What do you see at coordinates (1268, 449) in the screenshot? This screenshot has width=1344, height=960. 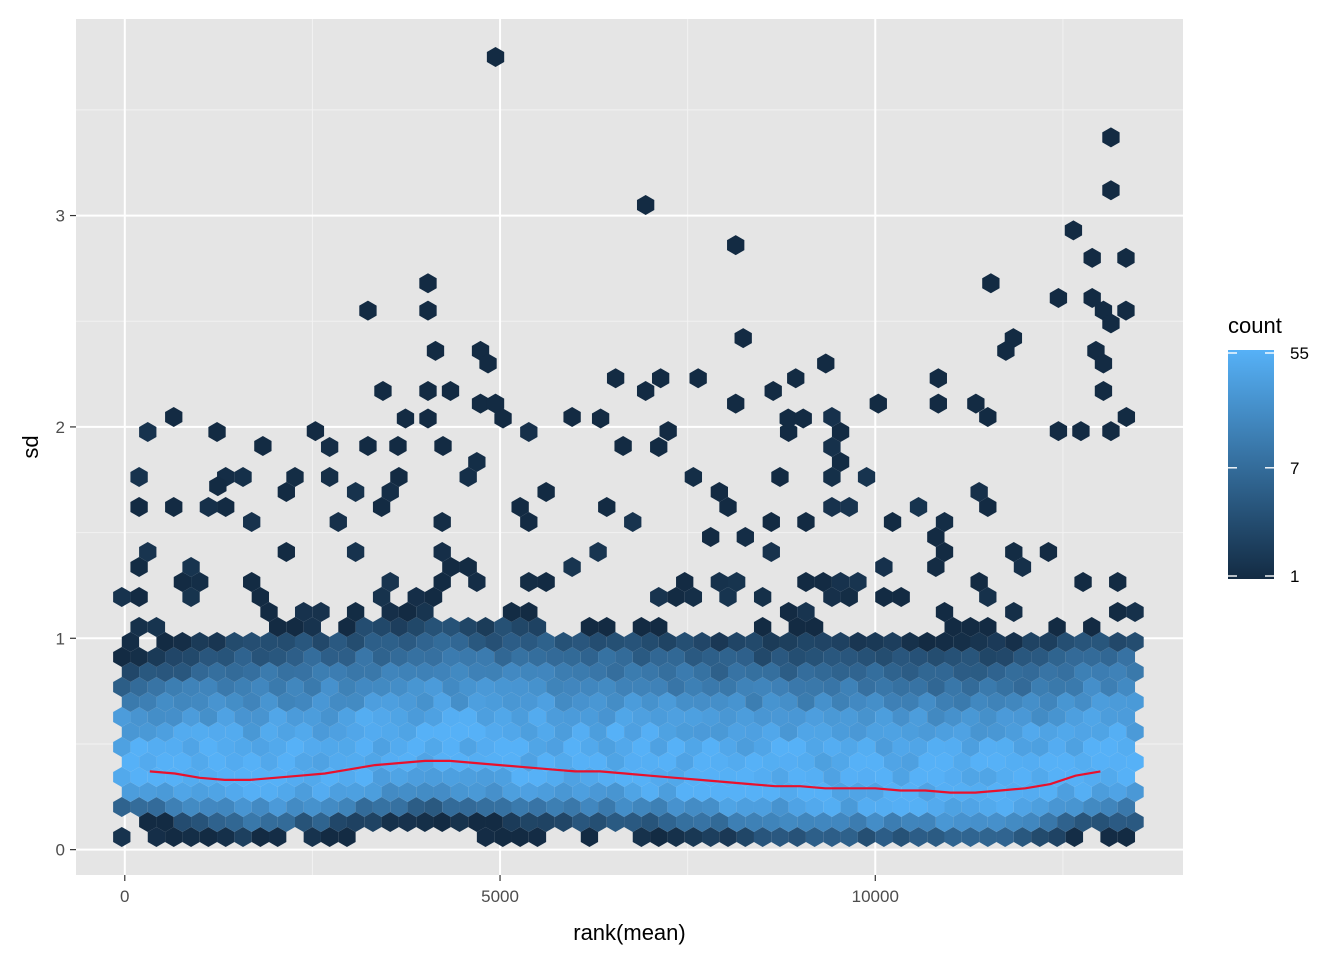 I see `legend: count 55 7 1` at bounding box center [1268, 449].